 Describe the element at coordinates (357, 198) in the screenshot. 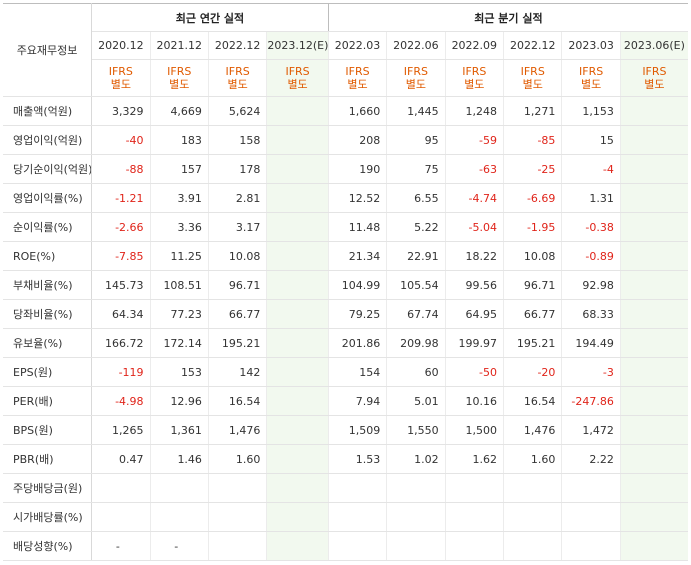

I see `table-cell: 12.52` at that location.